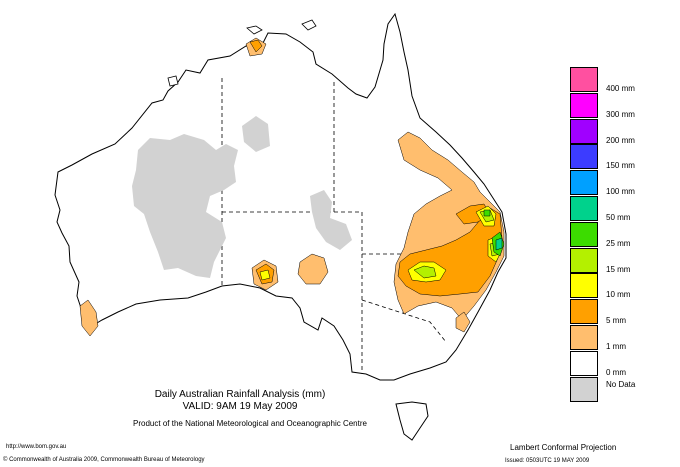  I want to click on legend-label: 10 mm, so click(618, 295).